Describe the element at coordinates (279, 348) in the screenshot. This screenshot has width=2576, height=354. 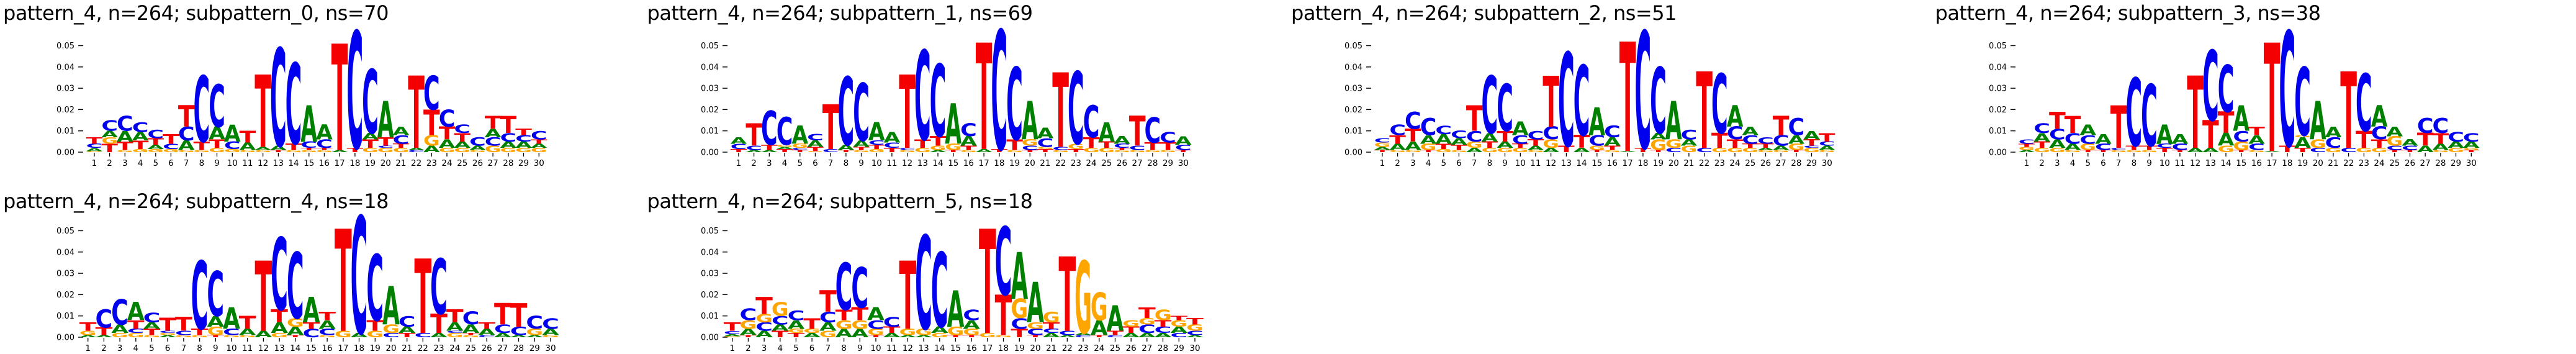
I see `x-tick-label: 13` at that location.